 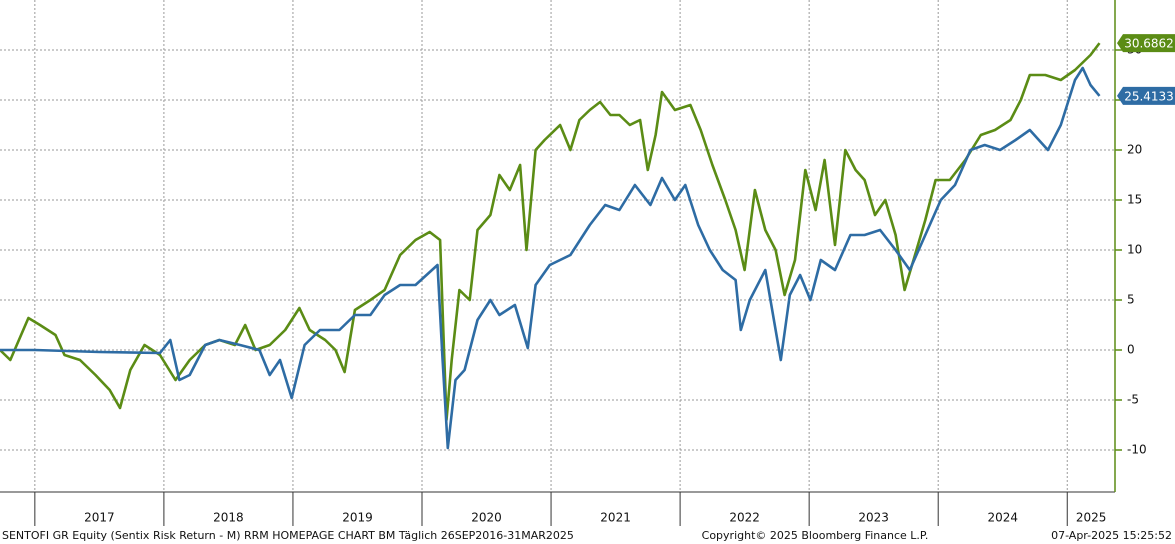 What do you see at coordinates (99, 518) in the screenshot?
I see `x-tick-label: 2017` at bounding box center [99, 518].